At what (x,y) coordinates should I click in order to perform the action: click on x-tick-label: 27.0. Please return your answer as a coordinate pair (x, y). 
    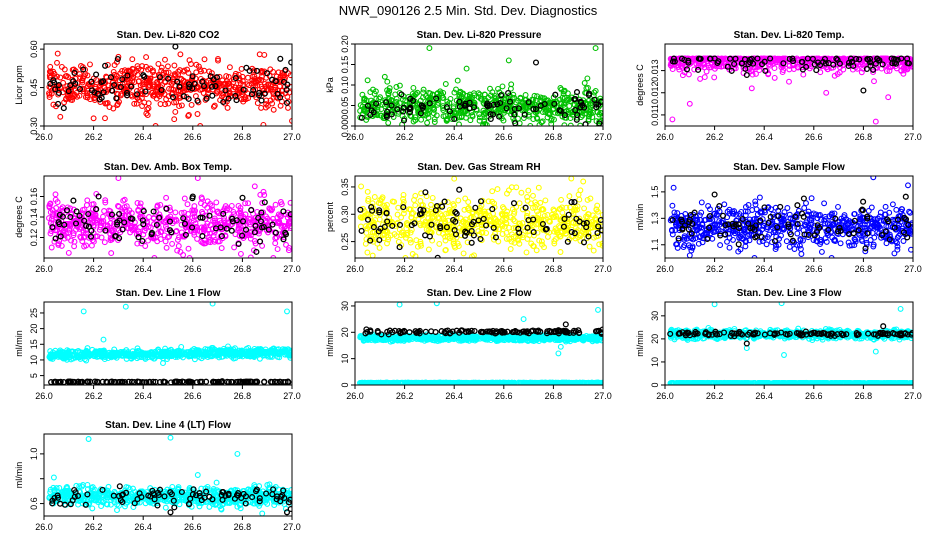
    Looking at the image, I should click on (603, 269).